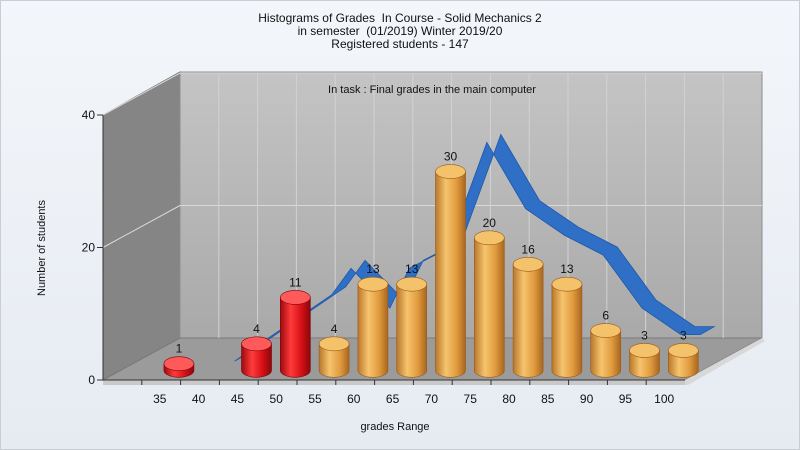 The width and height of the screenshot is (800, 450). What do you see at coordinates (334, 329) in the screenshot?
I see `data-label-55: 4` at bounding box center [334, 329].